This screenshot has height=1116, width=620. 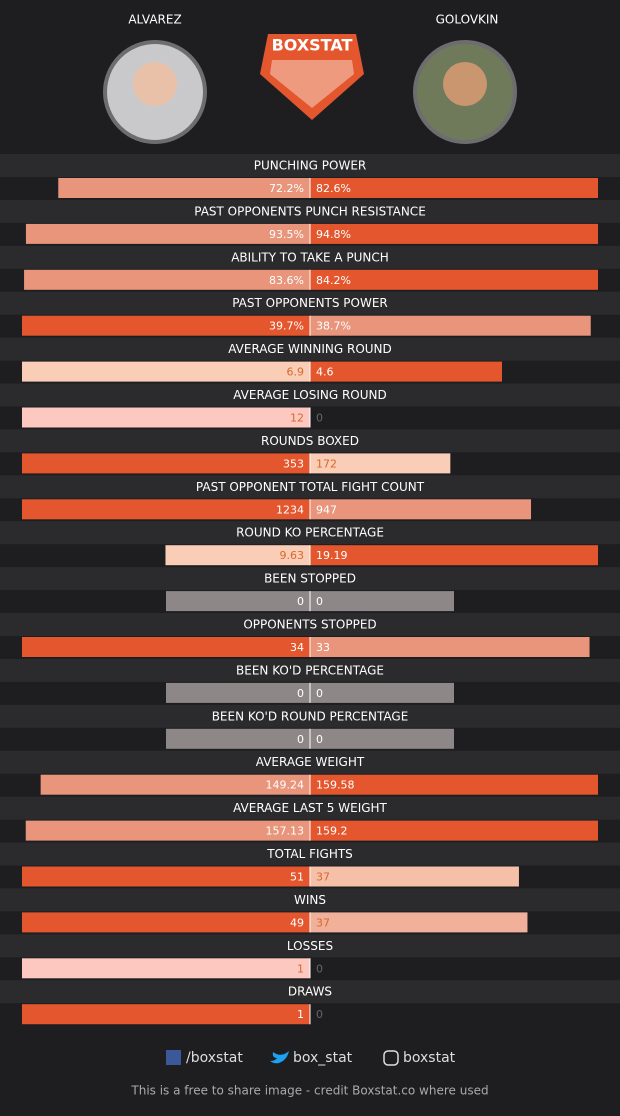 I want to click on row-label: OPPONENTS STOPPED, so click(x=309, y=625).